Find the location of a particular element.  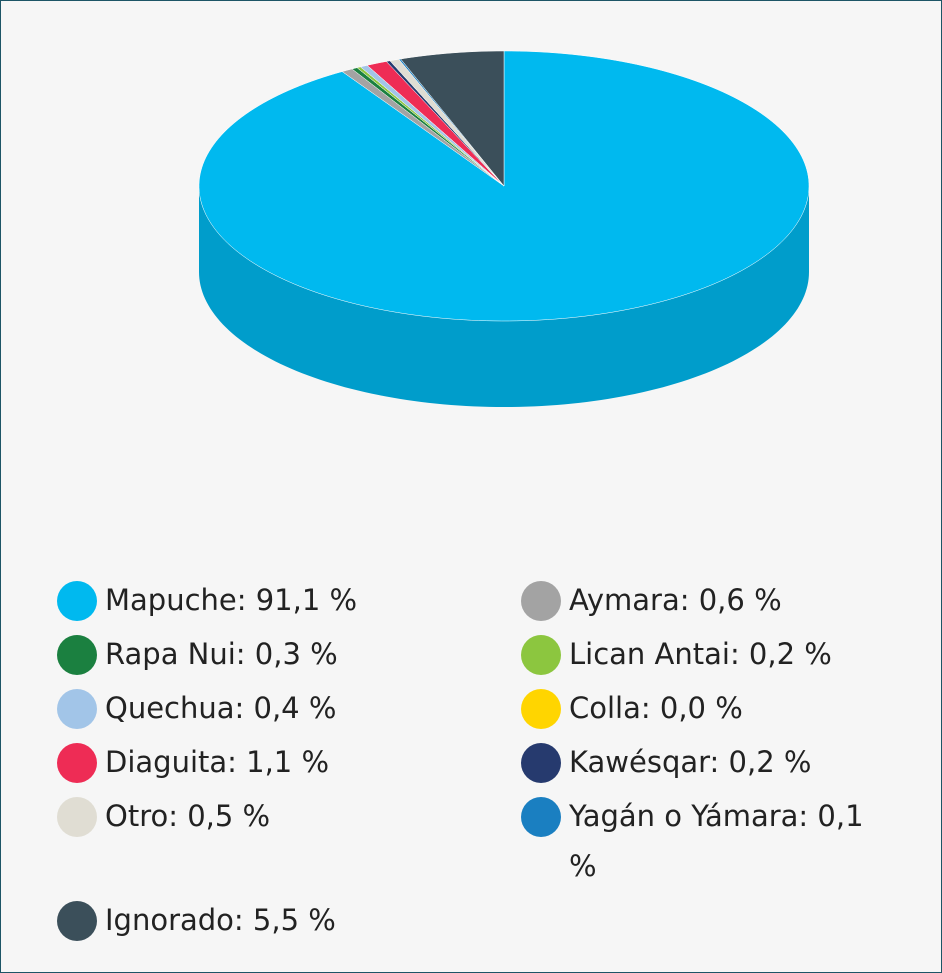

legend-item: Diaguita: 1,1 % is located at coordinates (289, 764).